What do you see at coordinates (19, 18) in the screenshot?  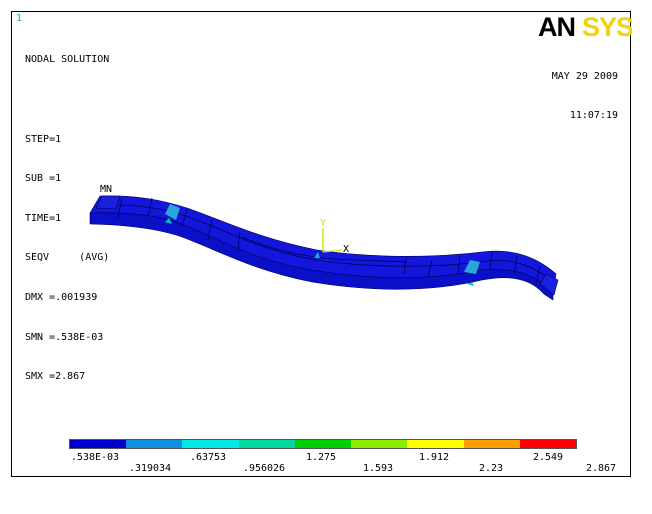 I see `window-number: 1` at bounding box center [19, 18].